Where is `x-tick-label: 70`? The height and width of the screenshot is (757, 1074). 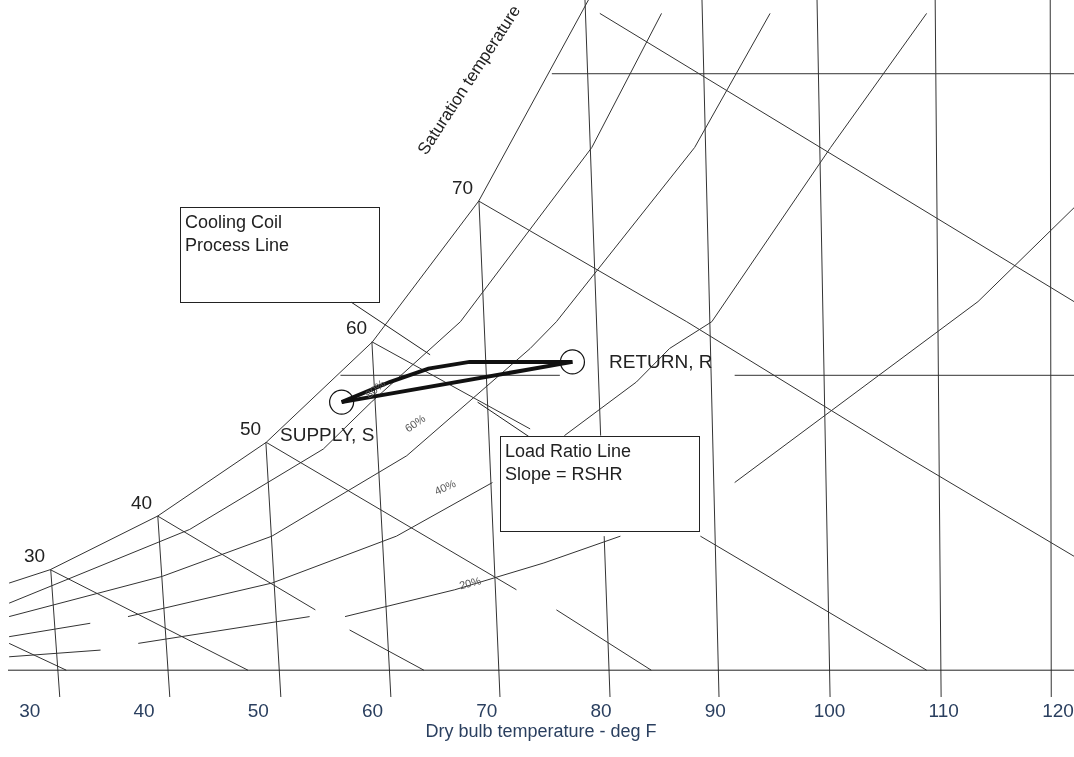 x-tick-label: 70 is located at coordinates (487, 710).